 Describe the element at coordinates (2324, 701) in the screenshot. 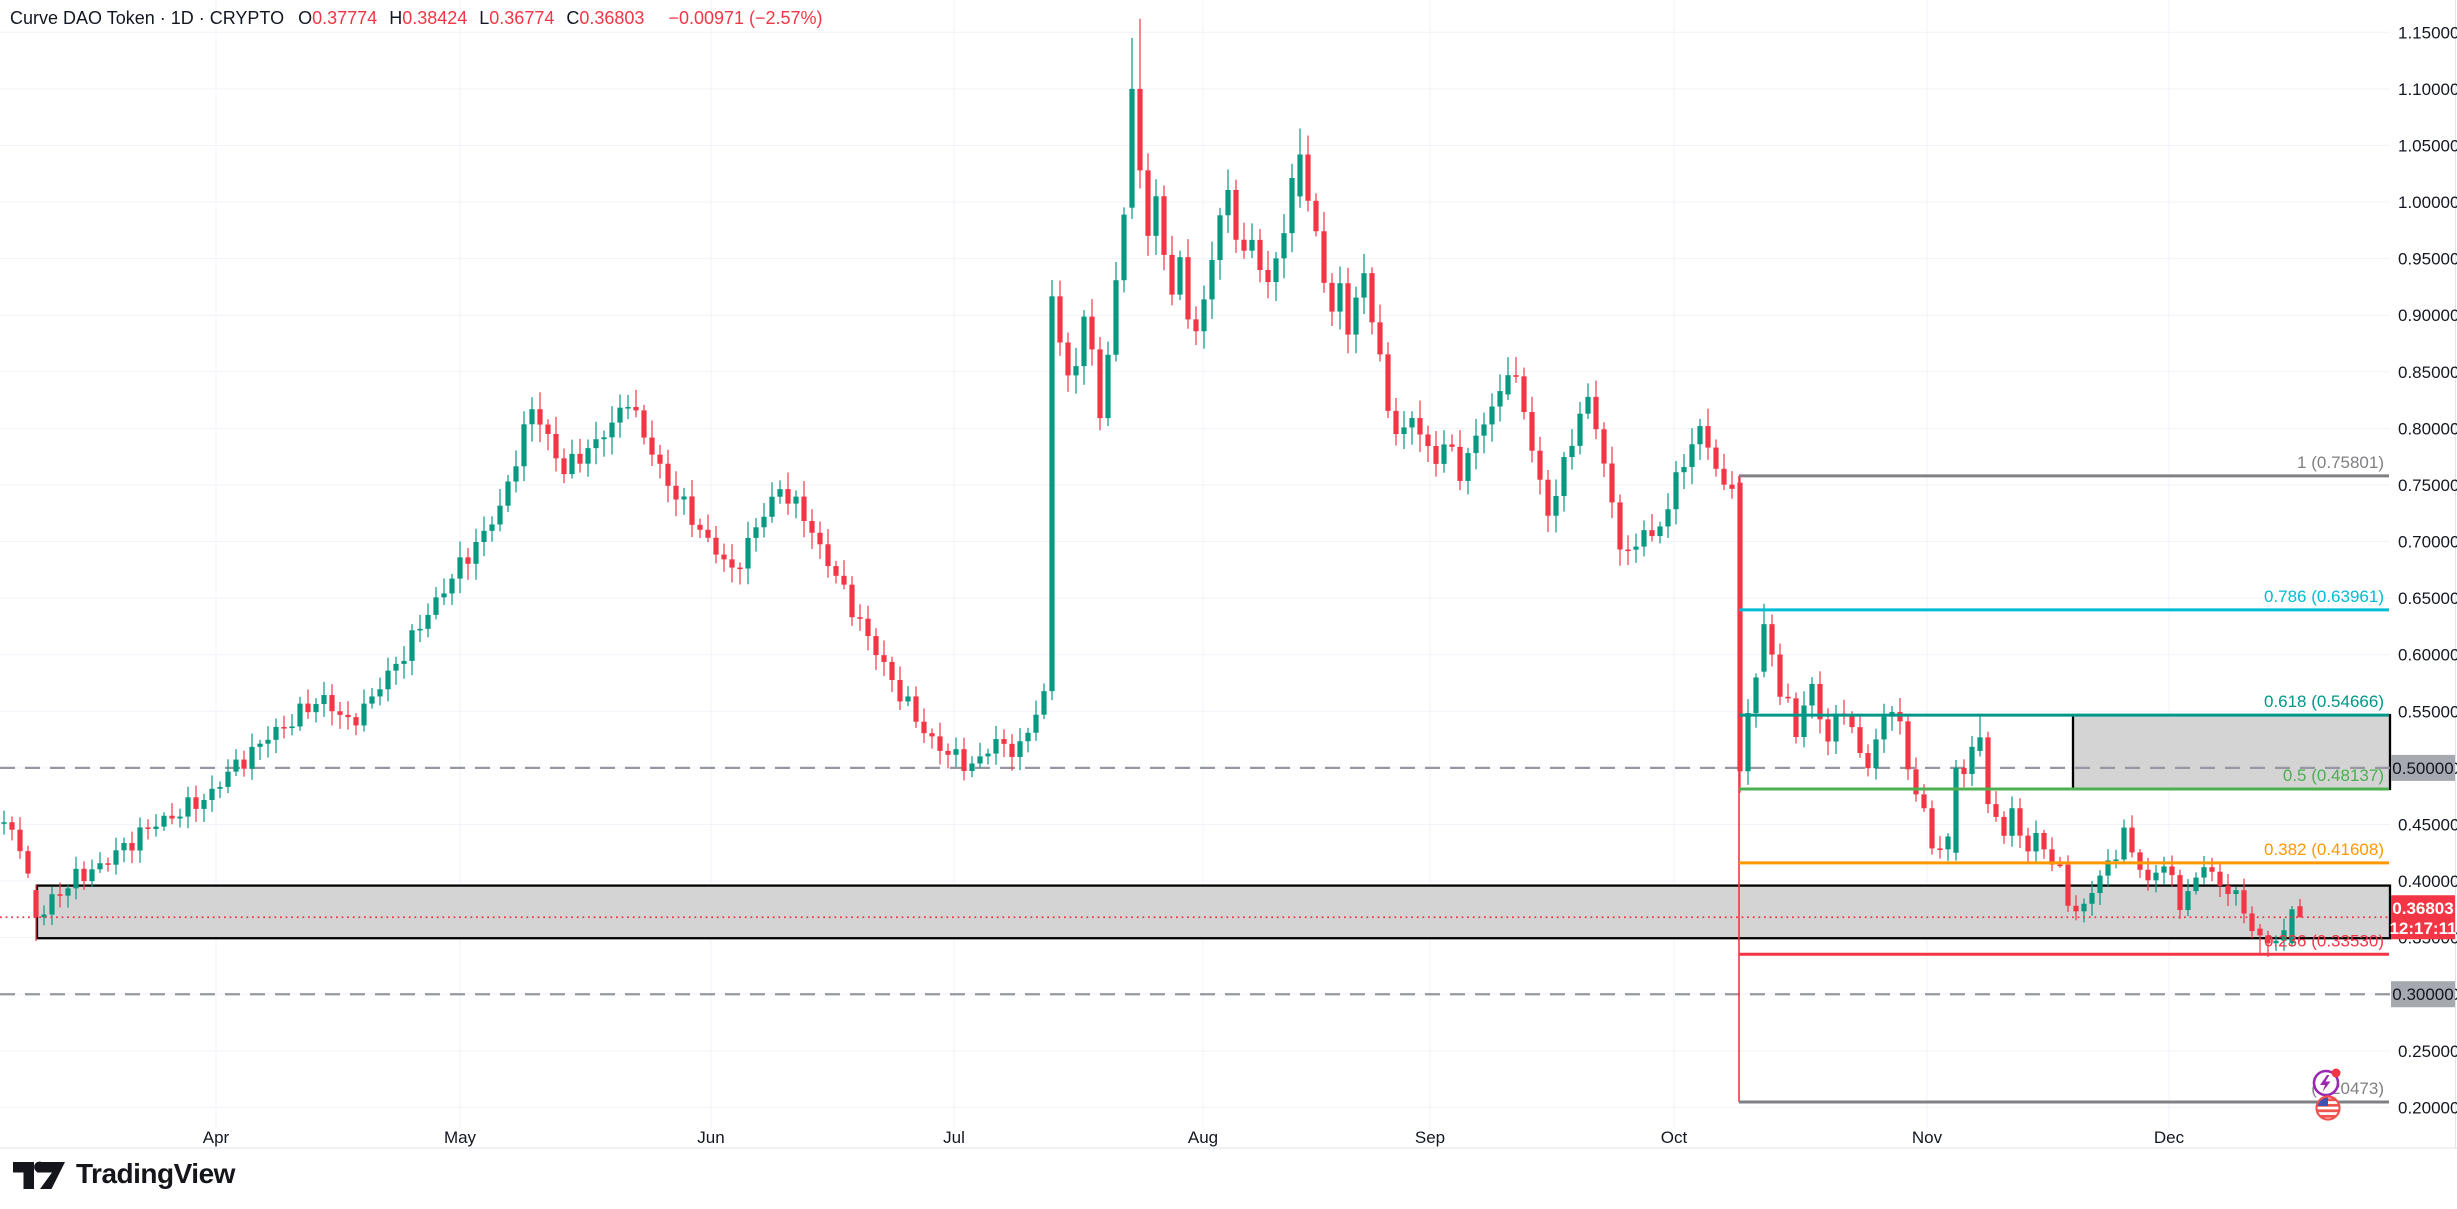

I see `fib-level-label: 0.618 (0.54666)` at that location.